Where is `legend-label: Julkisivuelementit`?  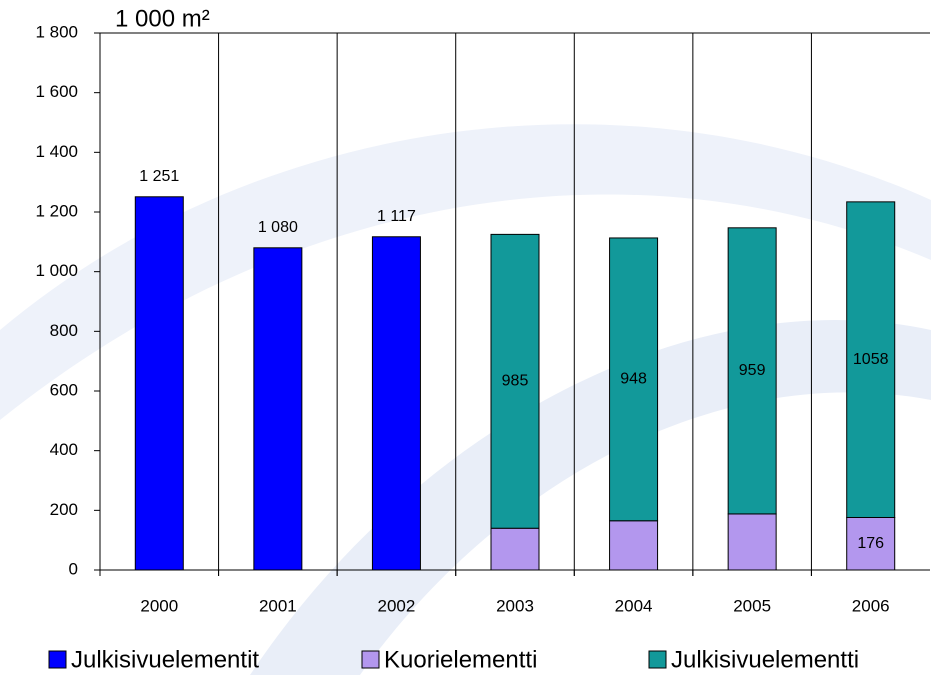
legend-label: Julkisivuelementit is located at coordinates (165, 659).